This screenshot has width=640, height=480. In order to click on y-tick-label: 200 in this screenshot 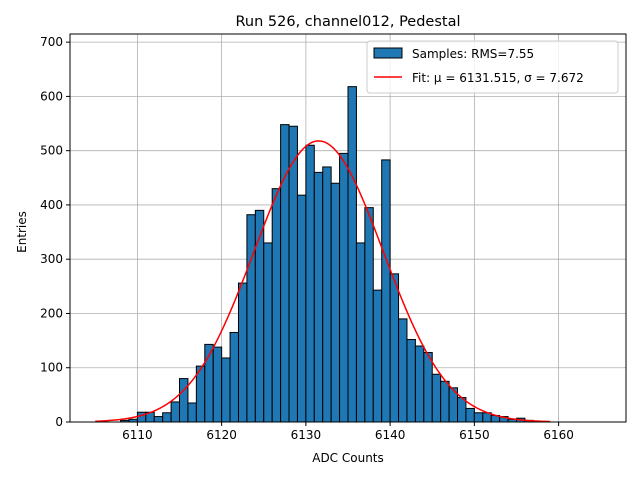, I will do `click(51, 313)`.